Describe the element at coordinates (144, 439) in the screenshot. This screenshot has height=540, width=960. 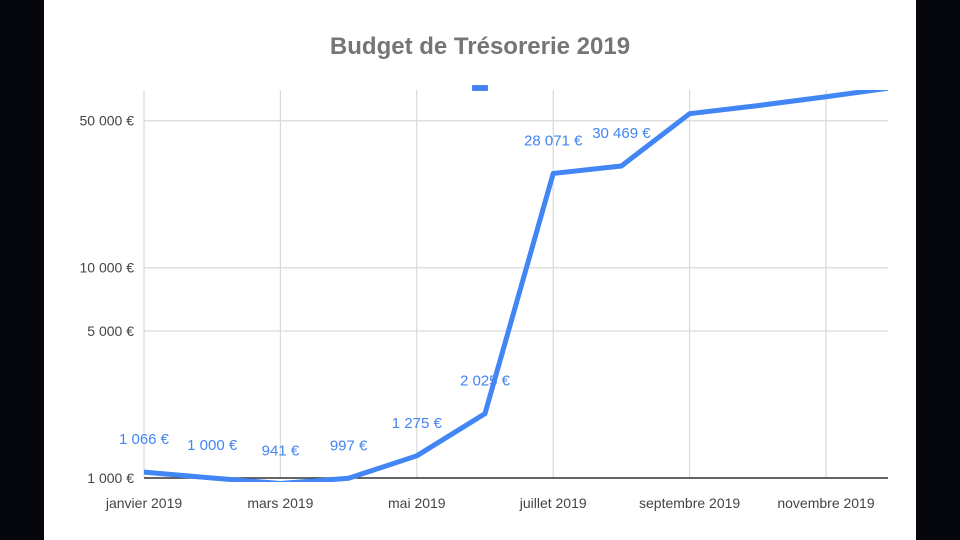
I see `data-label: 1 066 €` at that location.